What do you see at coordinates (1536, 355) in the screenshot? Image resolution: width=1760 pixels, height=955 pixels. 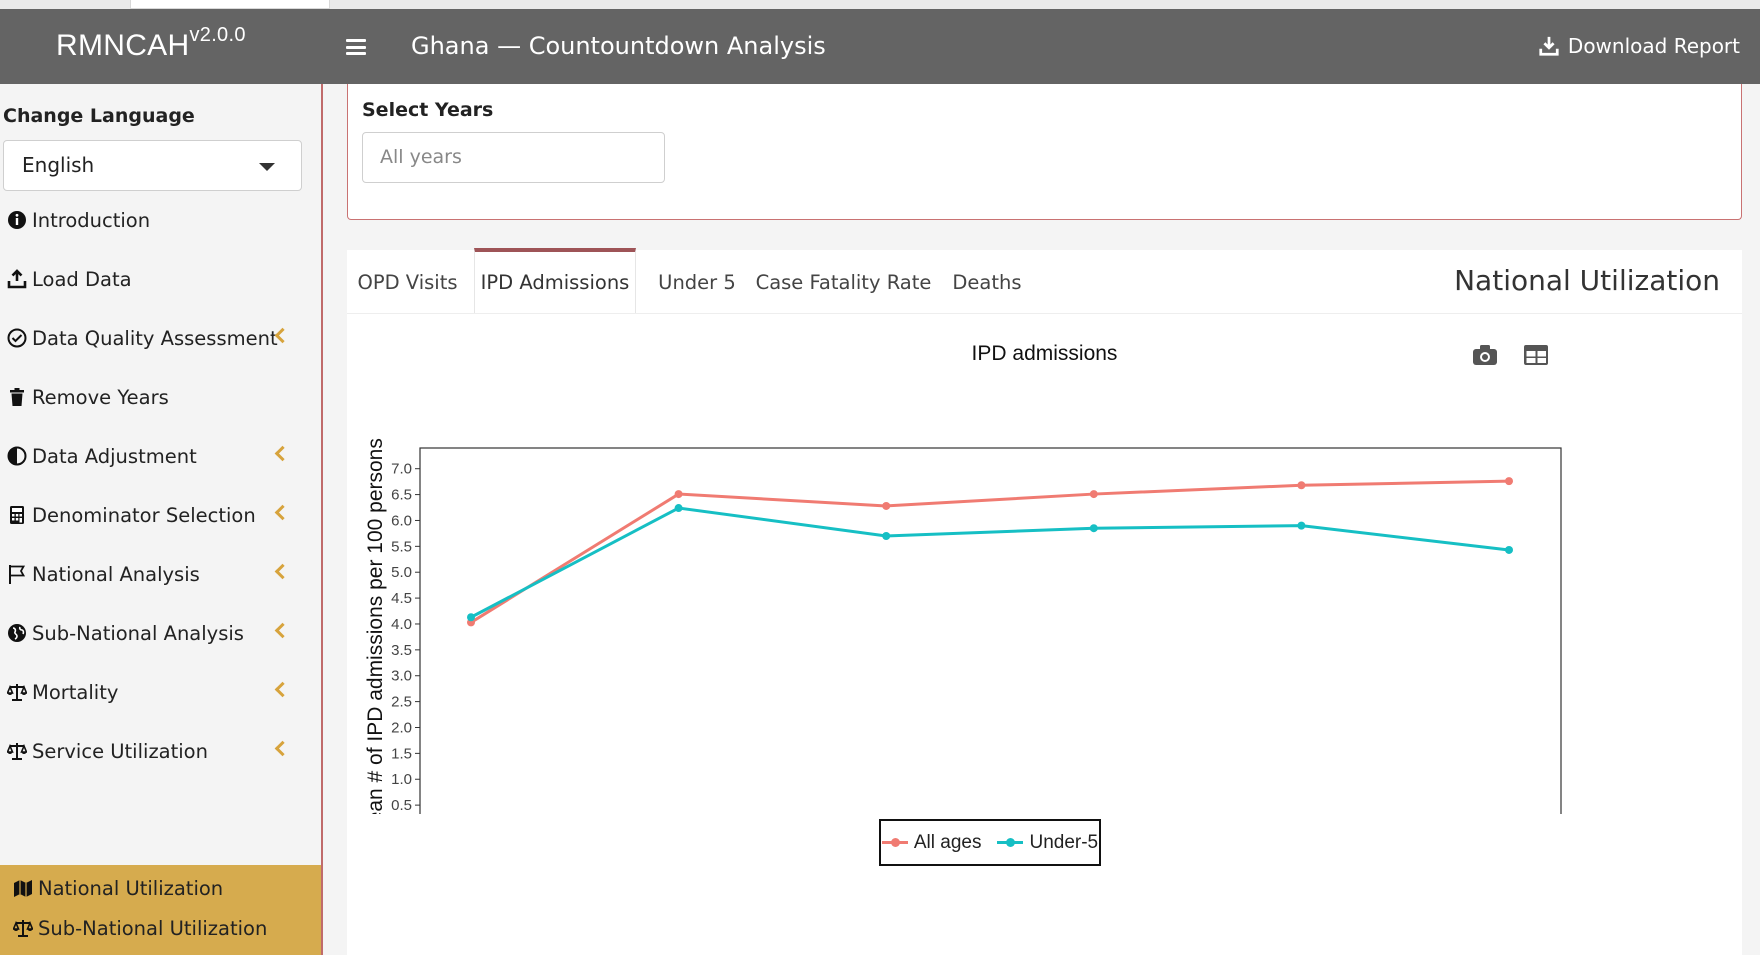 I see `table-view-icon` at bounding box center [1536, 355].